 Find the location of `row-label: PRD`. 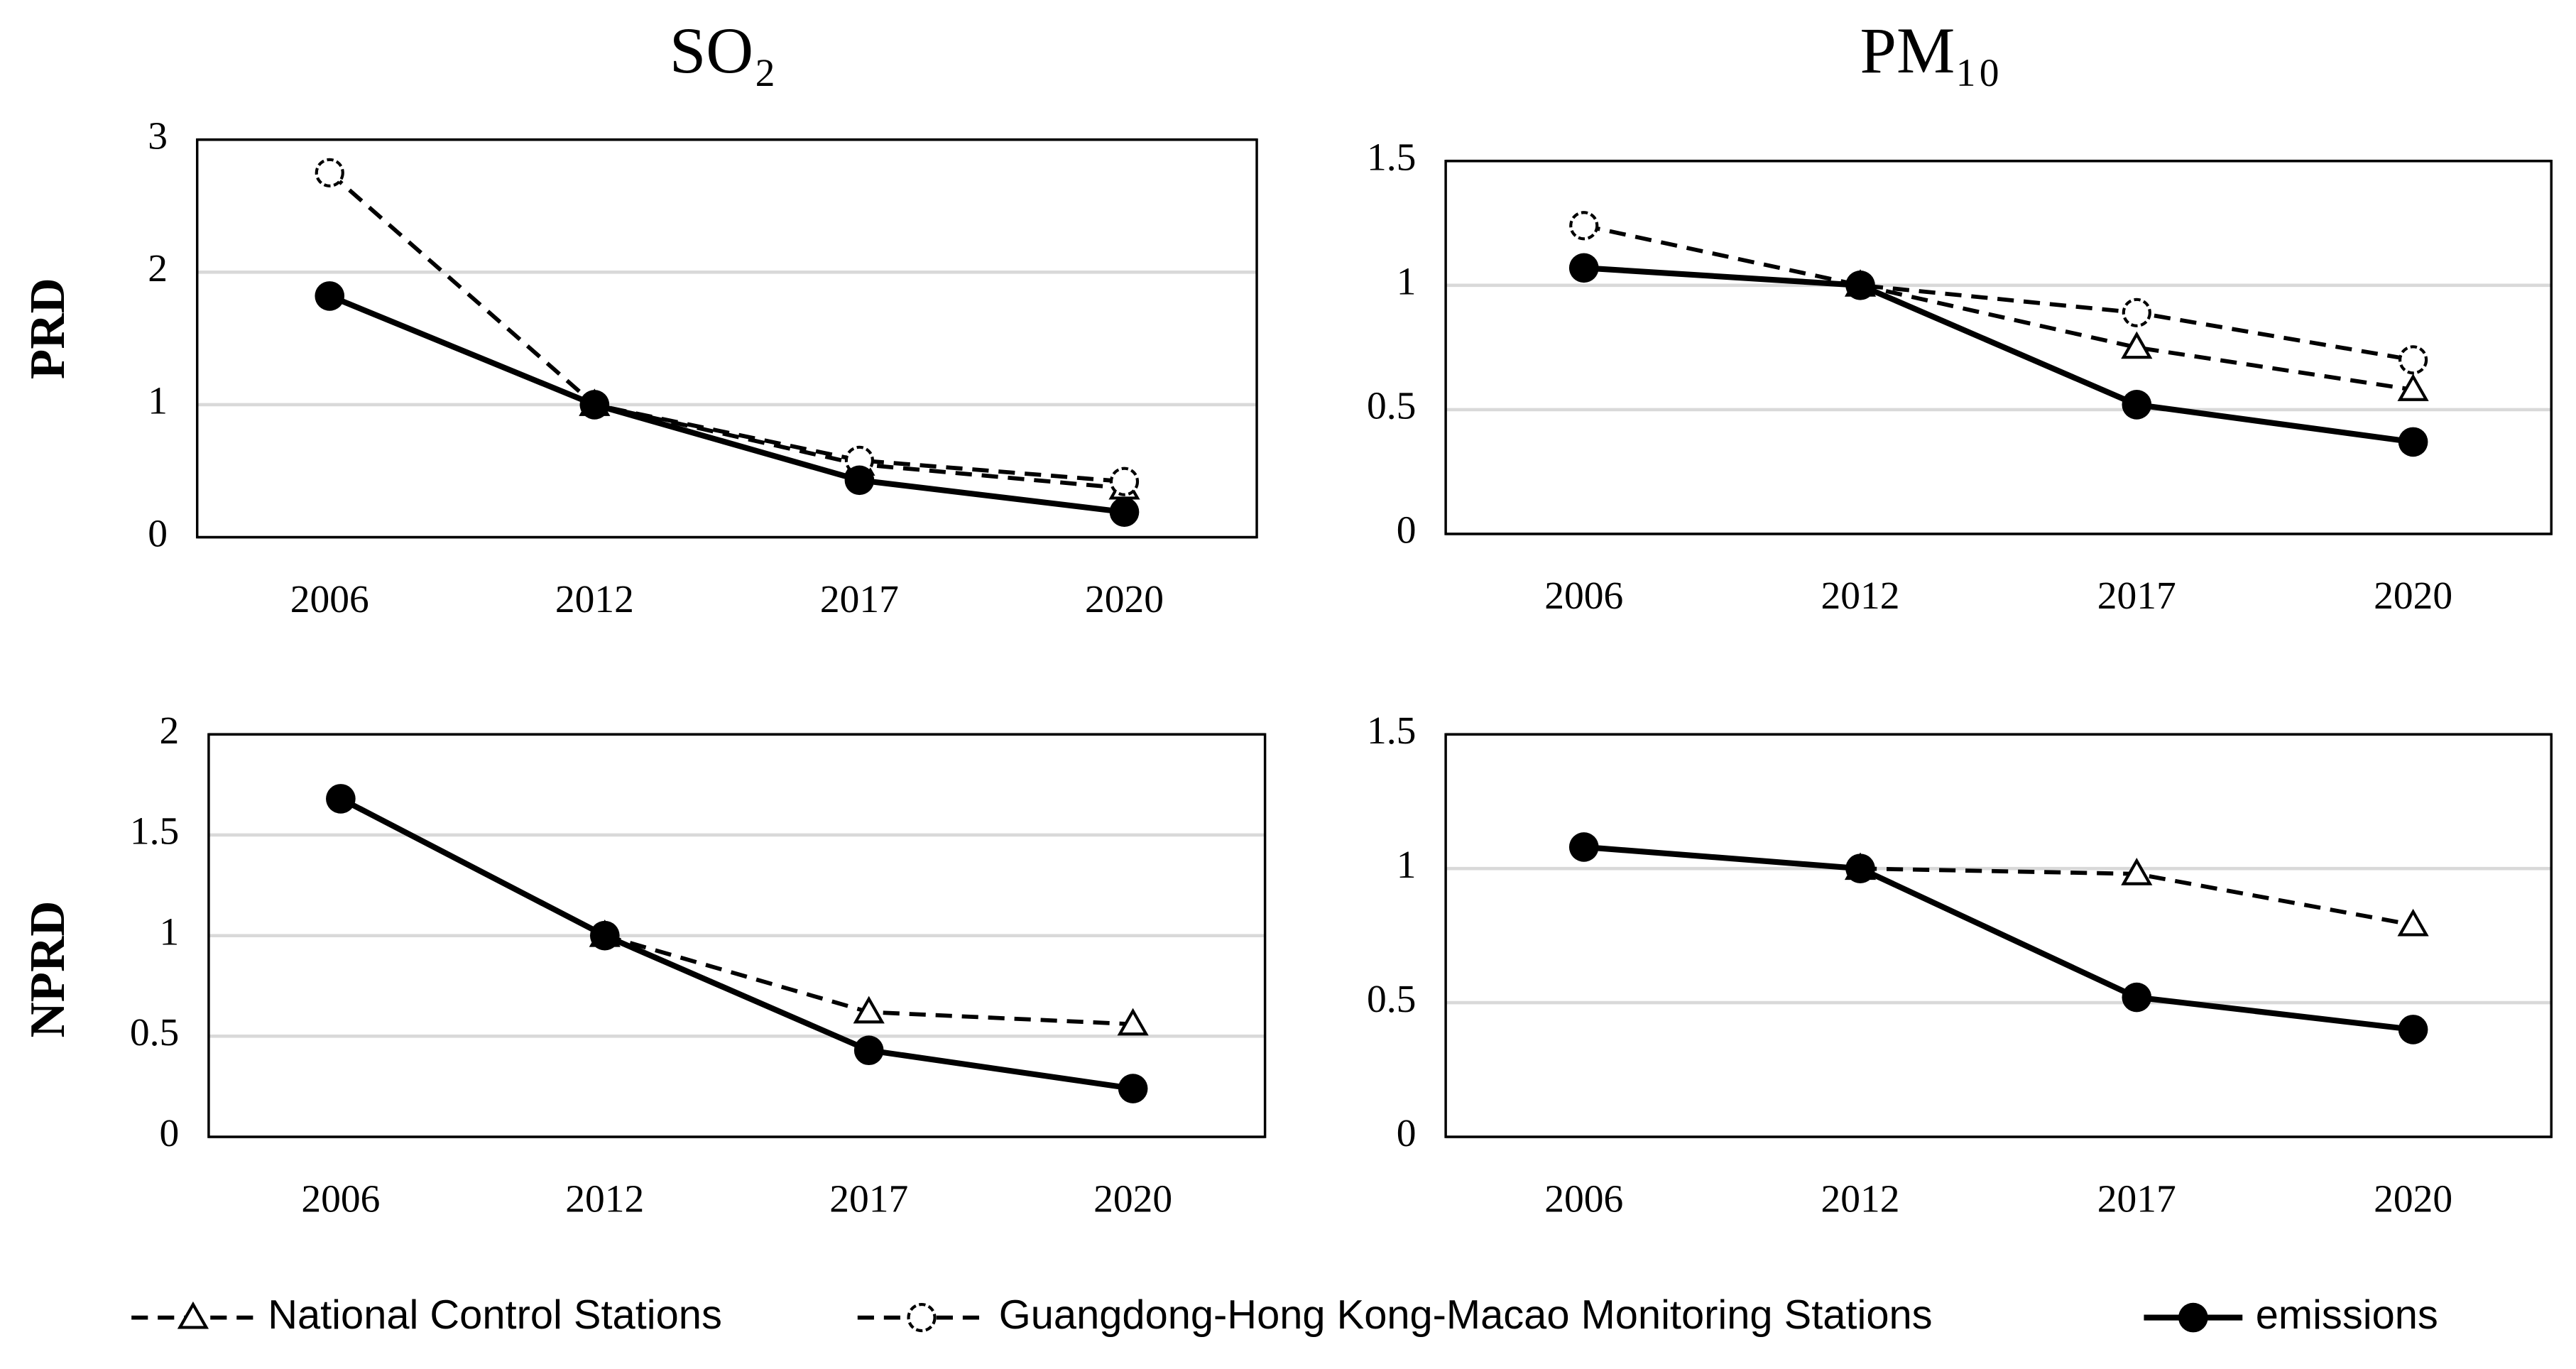

row-label: PRD is located at coordinates (48, 328).